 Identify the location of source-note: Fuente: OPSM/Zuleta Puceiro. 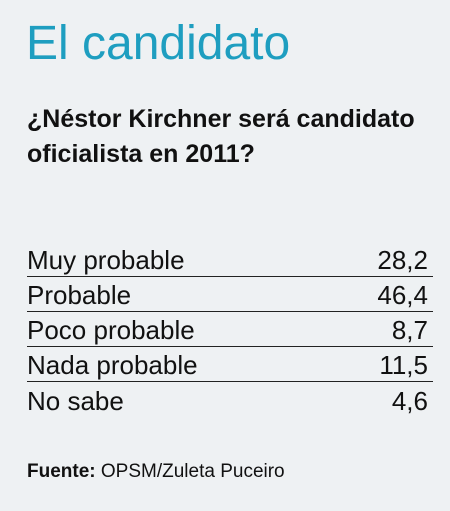
(156, 472).